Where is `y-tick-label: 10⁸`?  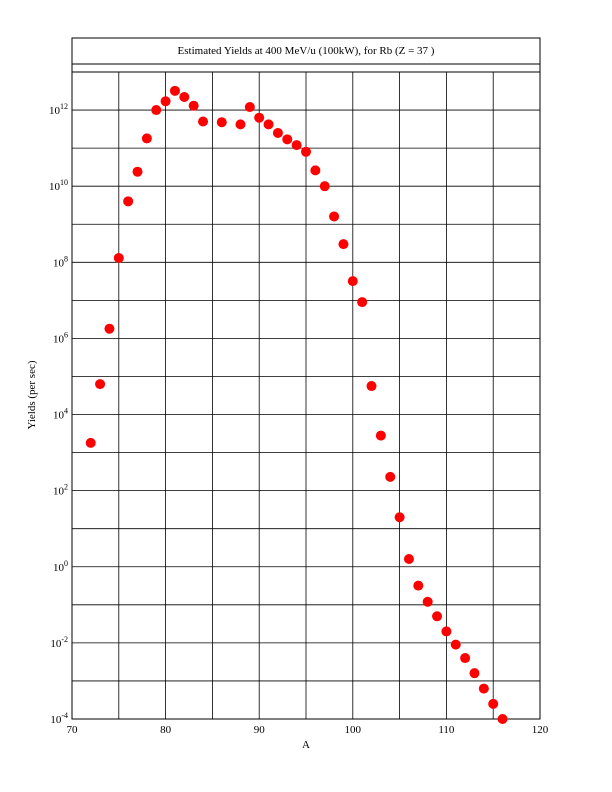
y-tick-label: 10⁸ is located at coordinates (60, 261).